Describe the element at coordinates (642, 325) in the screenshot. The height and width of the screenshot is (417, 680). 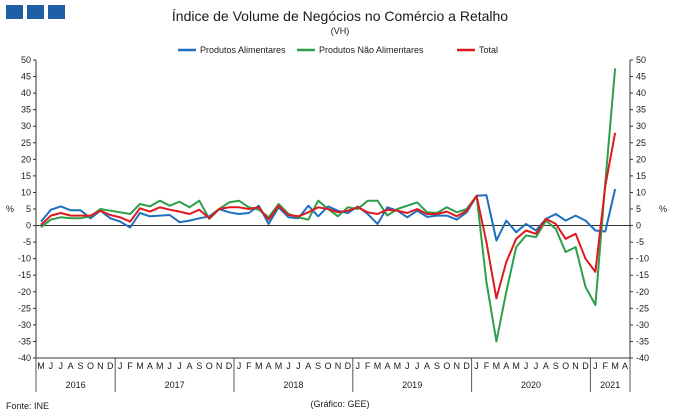
I see `y-tick-label-right: -30` at that location.